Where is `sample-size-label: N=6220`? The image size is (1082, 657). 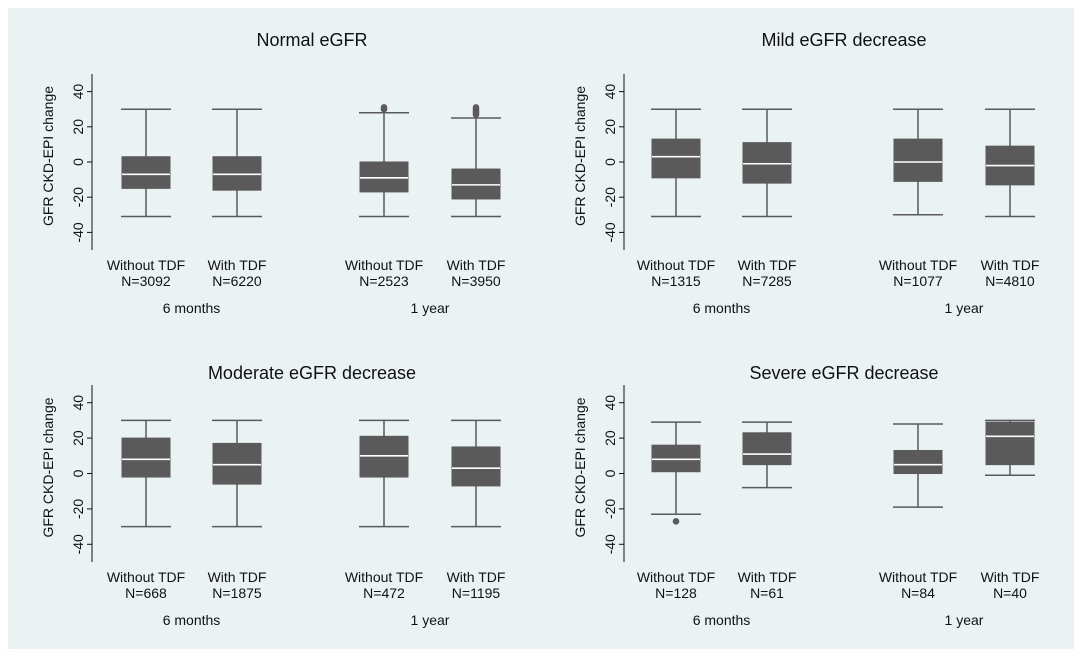 sample-size-label: N=6220 is located at coordinates (237, 281).